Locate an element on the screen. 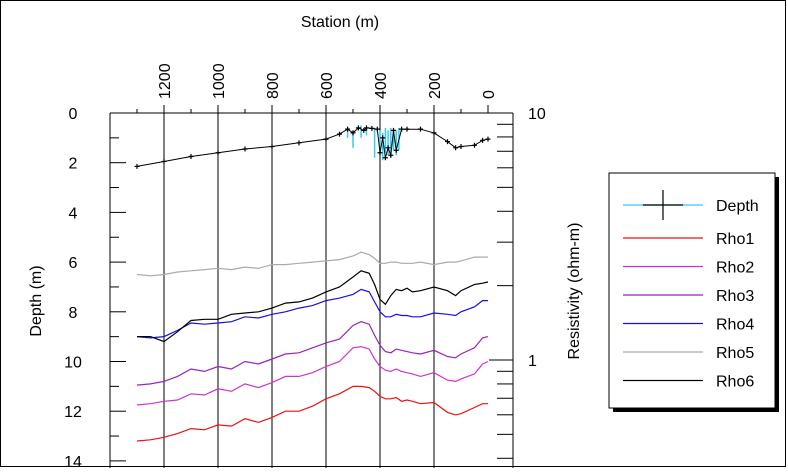 The width and height of the screenshot is (788, 473). y-axis-left-title: Depth (m) is located at coordinates (36, 300).